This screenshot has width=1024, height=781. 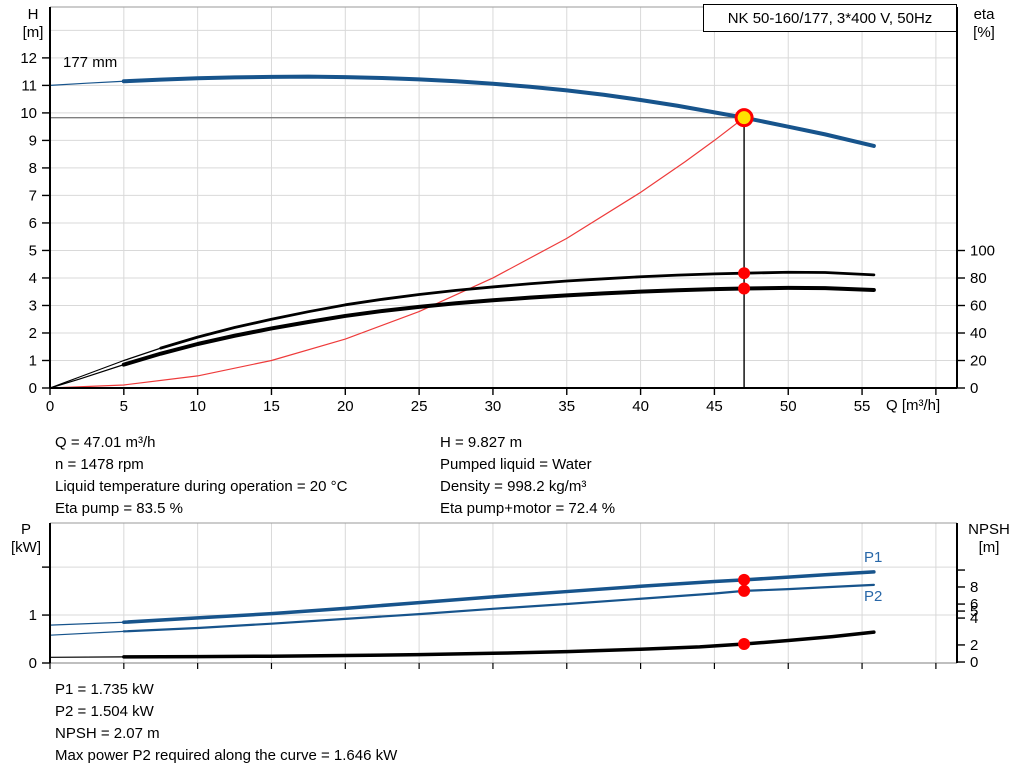 I want to click on h-axis-title-line2: [m], so click(x=33, y=32).